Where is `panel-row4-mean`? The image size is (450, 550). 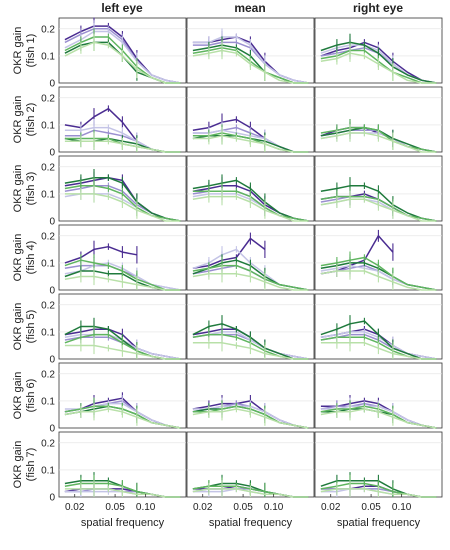 panel-row4-mean is located at coordinates (250, 257).